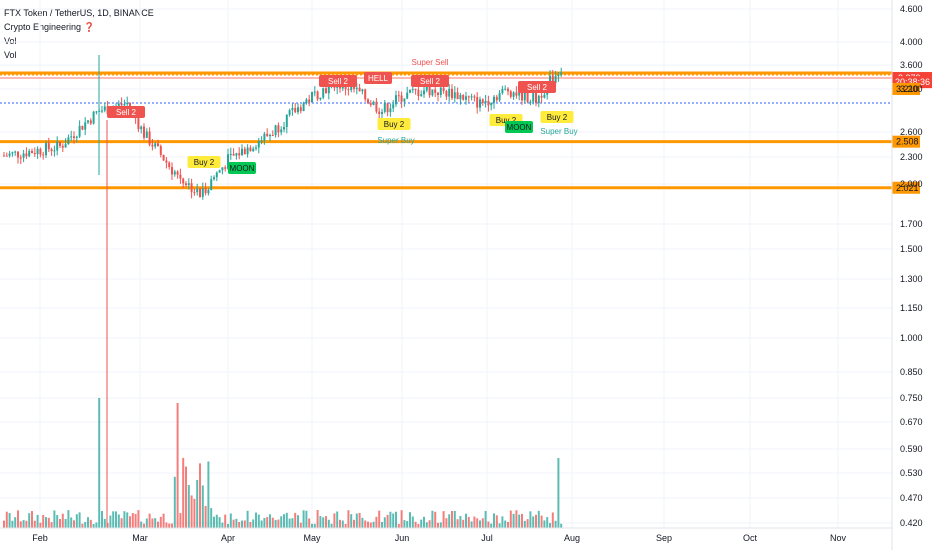 The width and height of the screenshot is (932, 550). I want to click on x-tick-label: Oct, so click(750, 538).